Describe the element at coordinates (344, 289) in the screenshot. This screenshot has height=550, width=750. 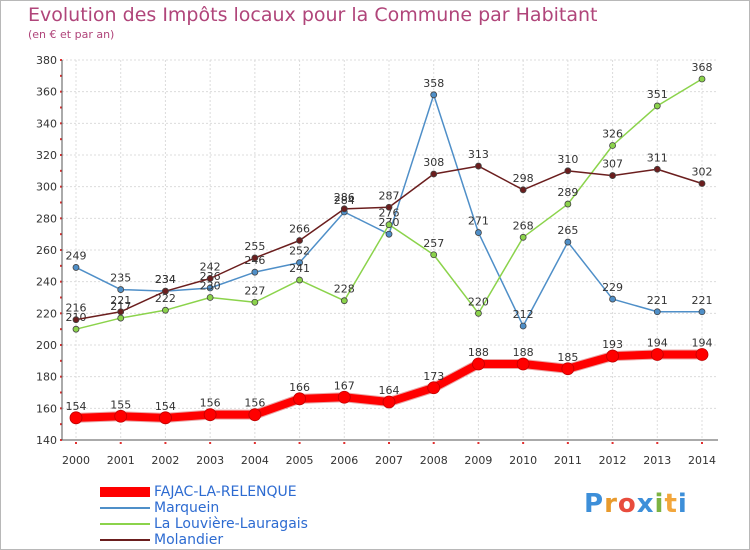
I see `data-label-la-louvi-re-lauragais: 228` at that location.